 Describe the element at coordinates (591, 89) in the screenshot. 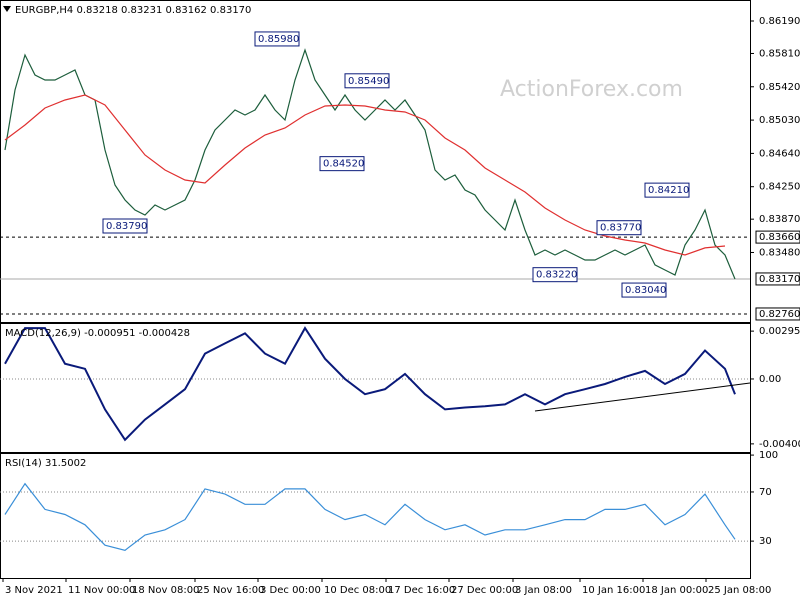

I see `watermark: ActionForex.com` at that location.